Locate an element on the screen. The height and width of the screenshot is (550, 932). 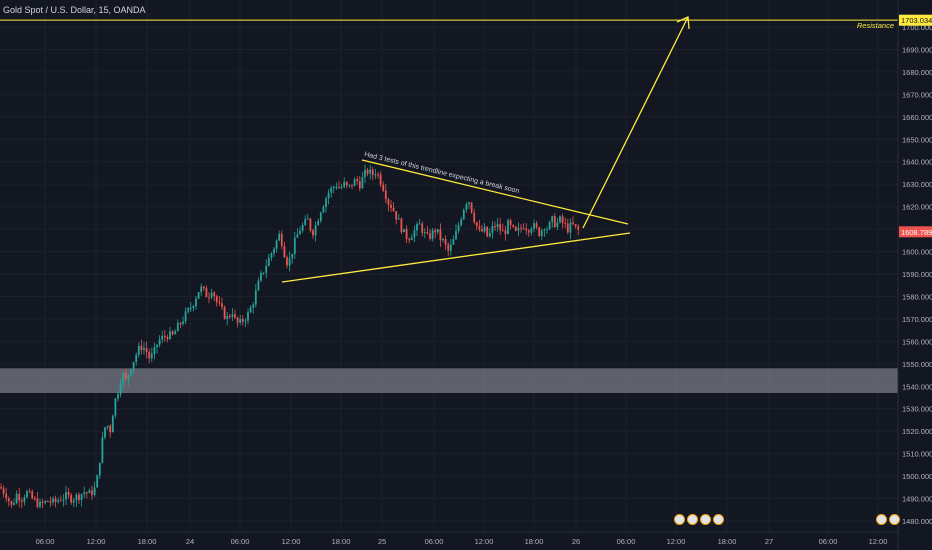
breakout-arrow-line is located at coordinates (635, 122).